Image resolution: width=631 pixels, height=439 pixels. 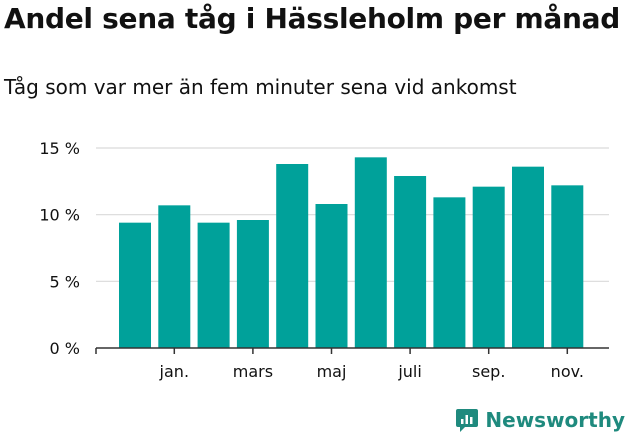 What do you see at coordinates (59, 215) in the screenshot?
I see `y-tick-label: 10 %` at bounding box center [59, 215].